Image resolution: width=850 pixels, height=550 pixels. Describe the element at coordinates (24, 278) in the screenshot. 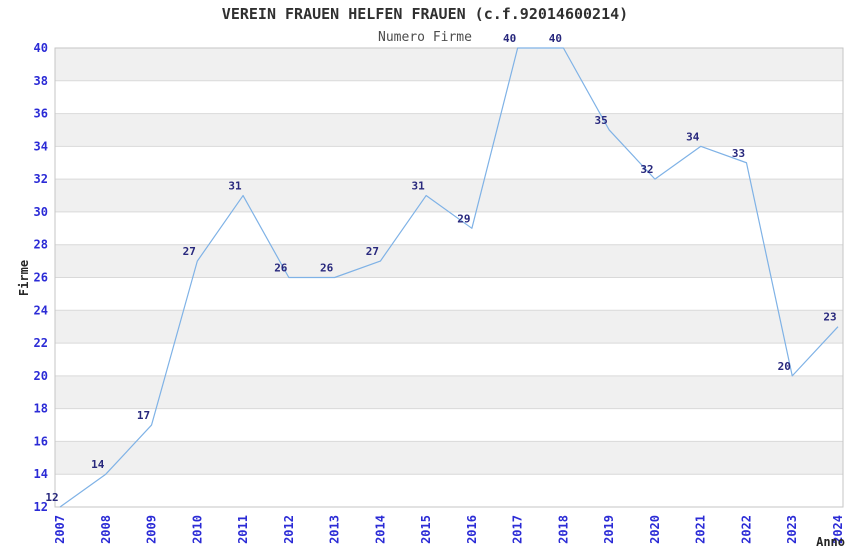

I see `y-axis-title: Firme` at that location.